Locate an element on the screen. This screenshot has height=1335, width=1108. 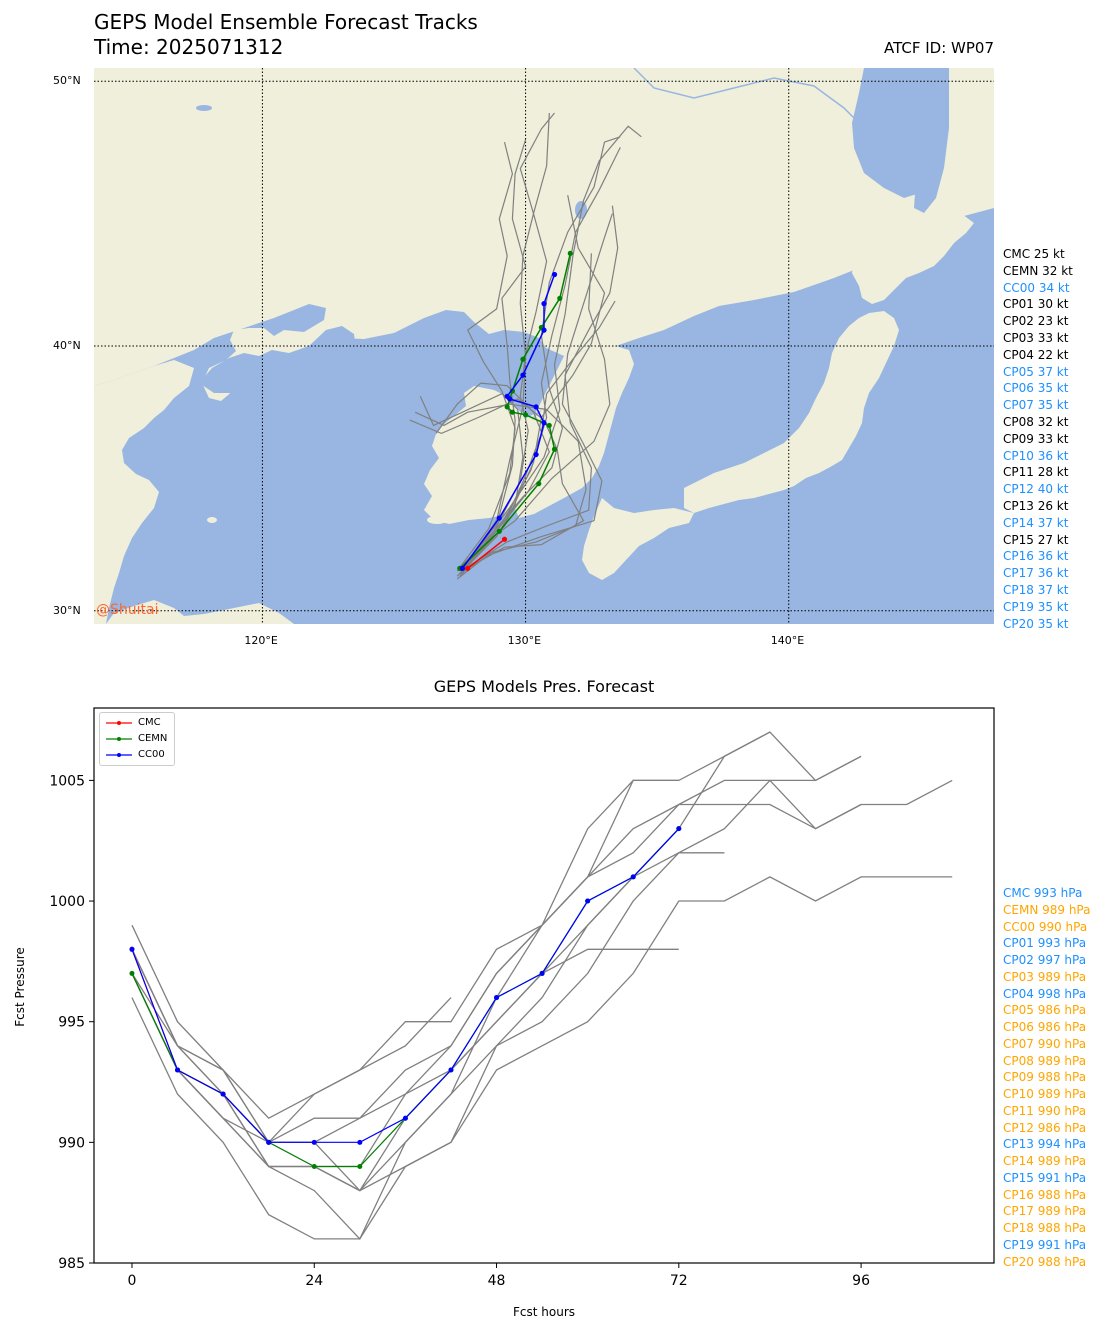
pressure-legend-entry: CP03 989 hPa is located at coordinates (1045, 976).